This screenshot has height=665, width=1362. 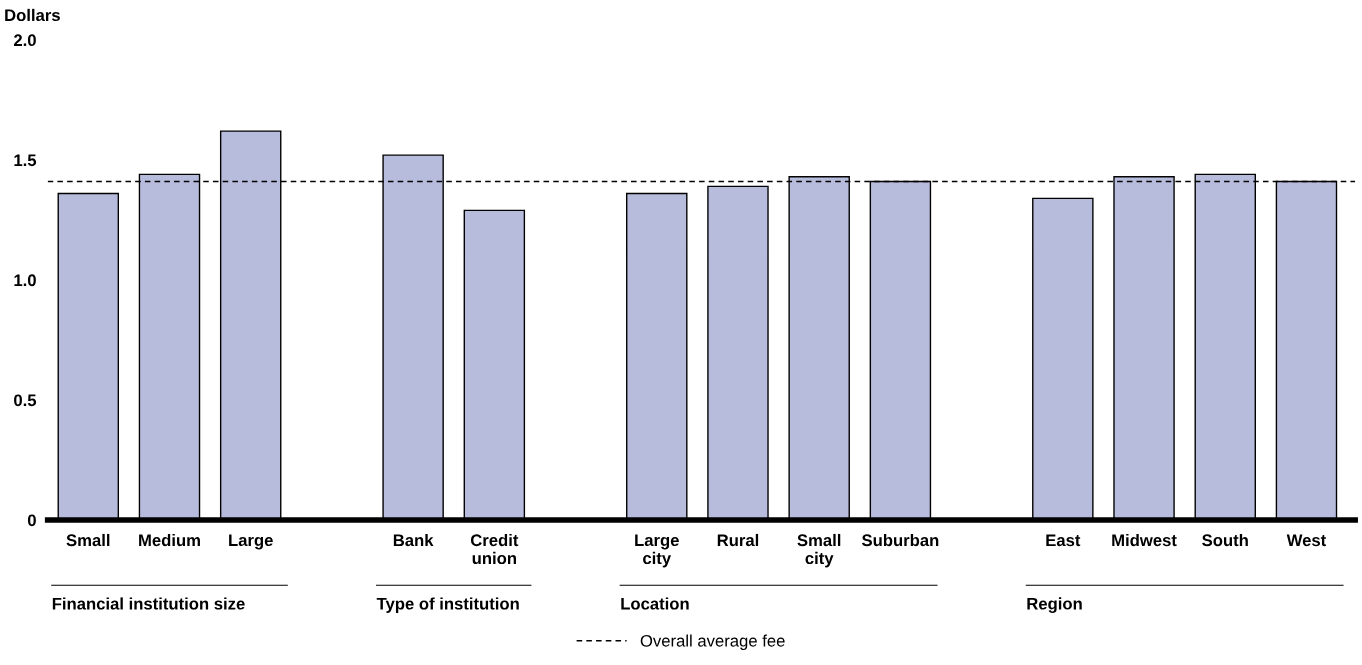 What do you see at coordinates (712, 642) in the screenshot?
I see `legend-label: Overall average fee` at bounding box center [712, 642].